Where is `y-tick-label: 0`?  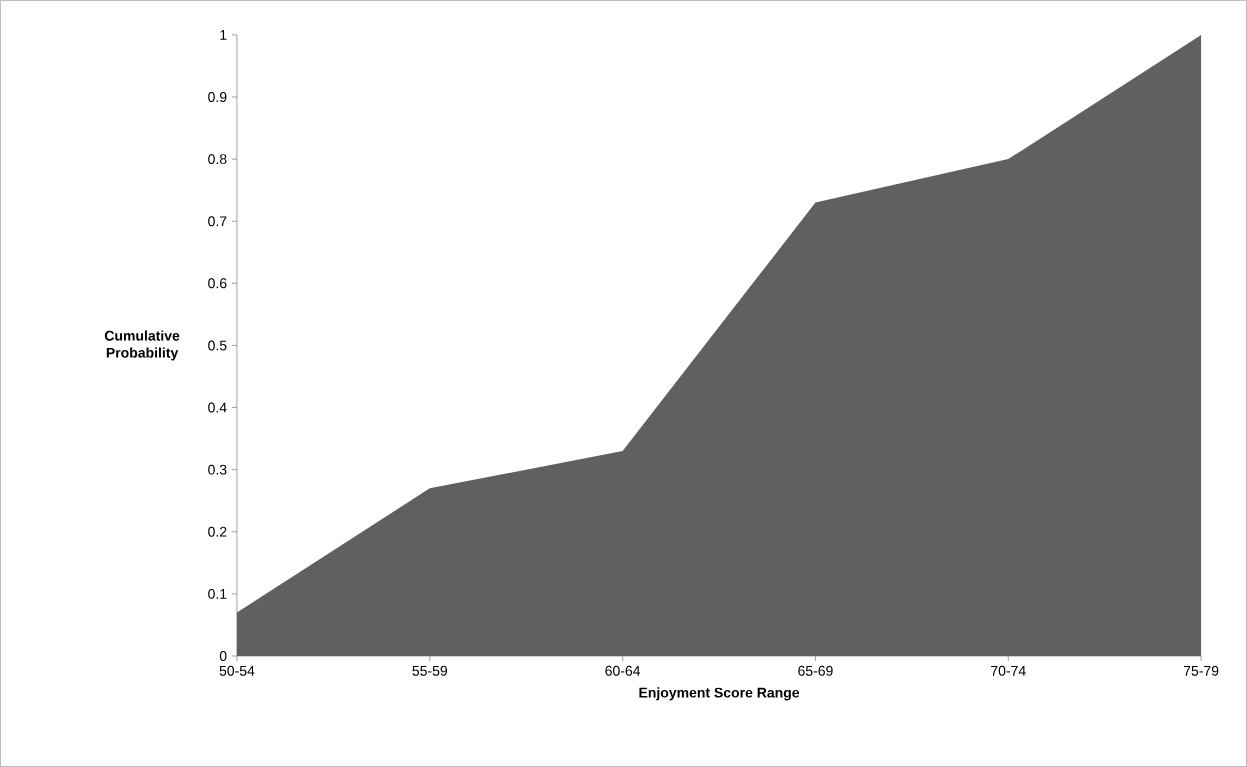
y-tick-label: 0 is located at coordinates (223, 656).